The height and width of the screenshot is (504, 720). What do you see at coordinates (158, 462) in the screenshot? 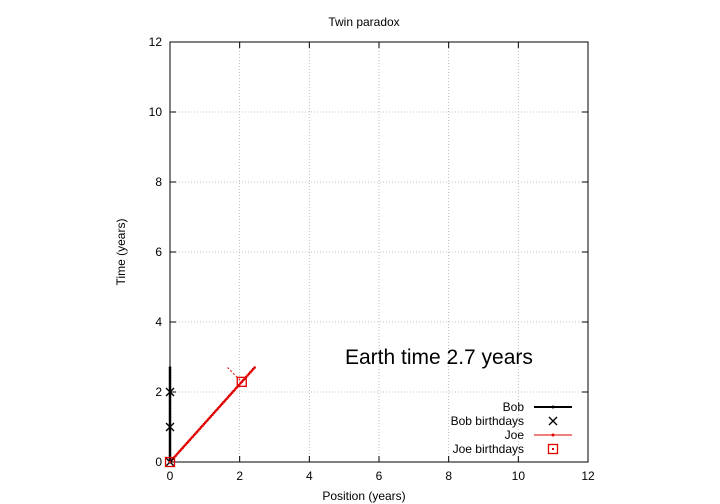
I see `y-tick-label: 0` at bounding box center [158, 462].